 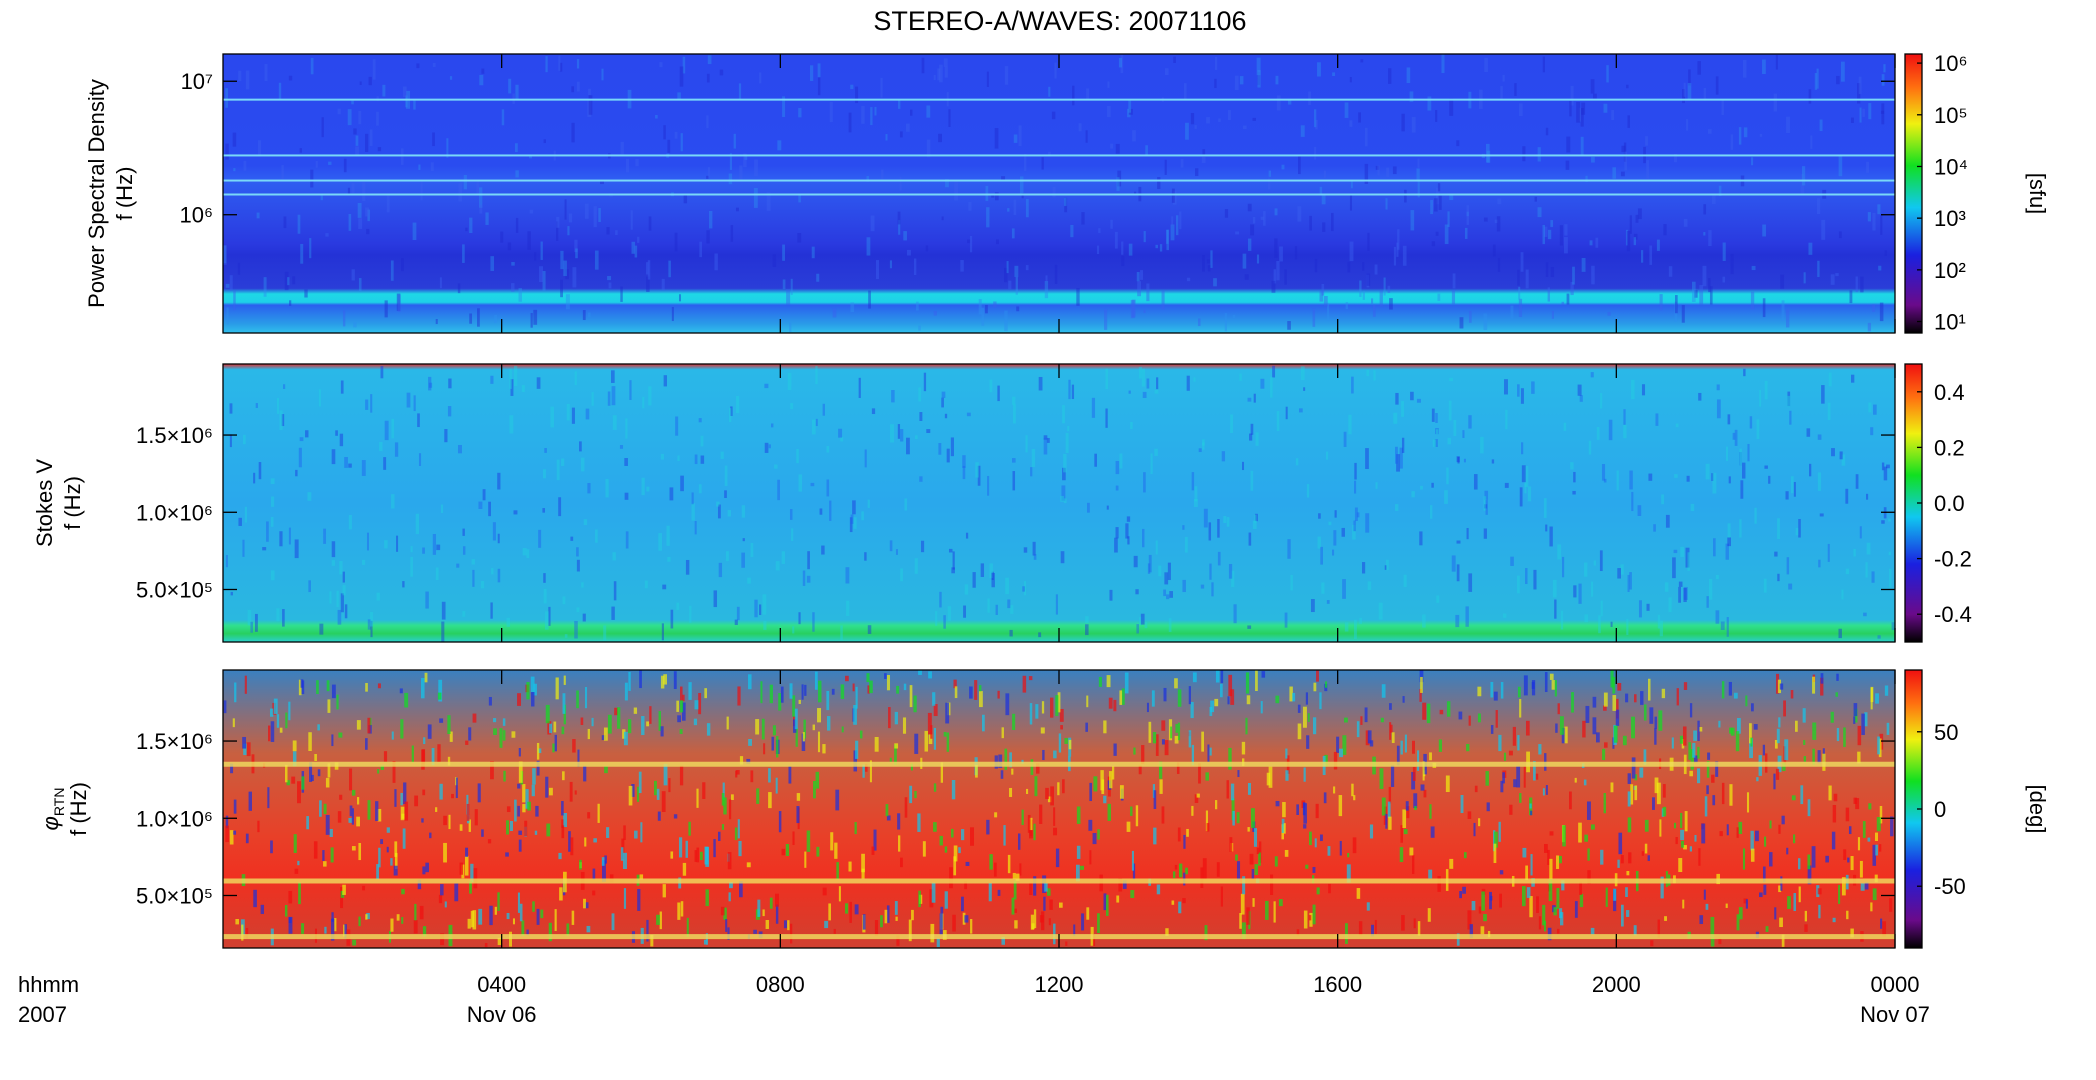 What do you see at coordinates (44, 503) in the screenshot?
I see `y-axis-label: Stokes V` at bounding box center [44, 503].